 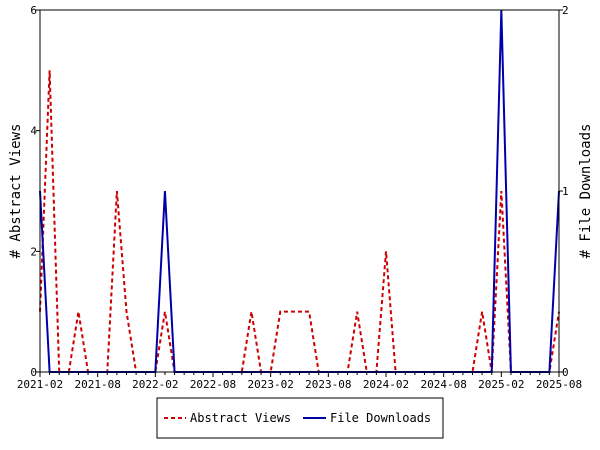 What do you see at coordinates (213, 384) in the screenshot?
I see `x-tick-label: 2022-08` at bounding box center [213, 384].